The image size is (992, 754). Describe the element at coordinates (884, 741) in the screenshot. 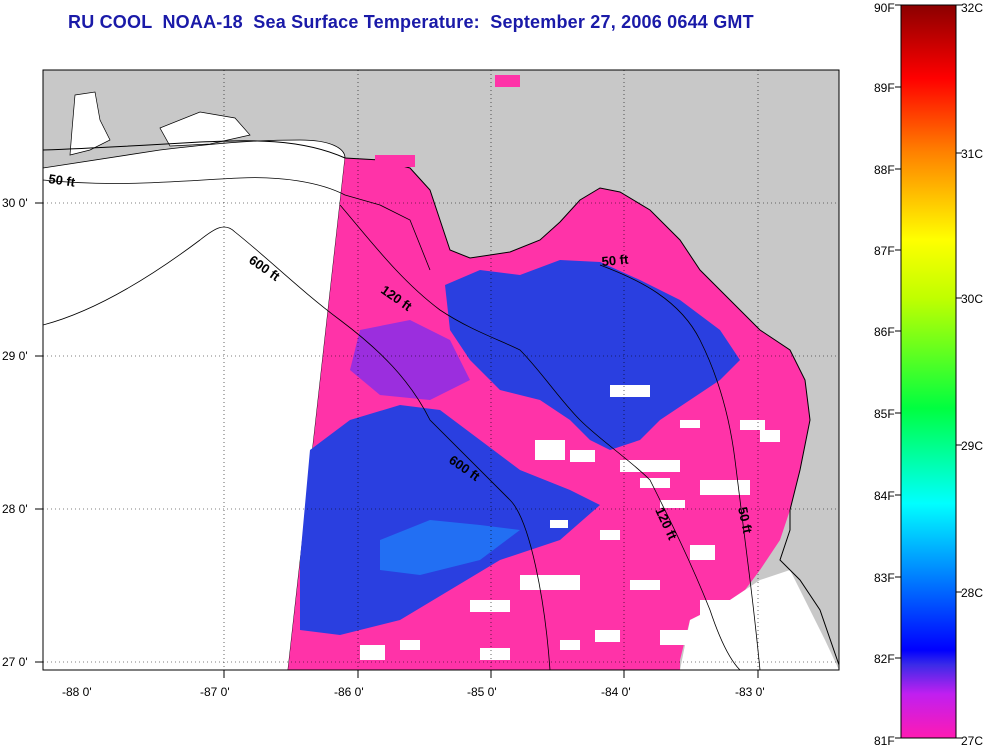

I see `colorbar-f-label: 81F` at that location.